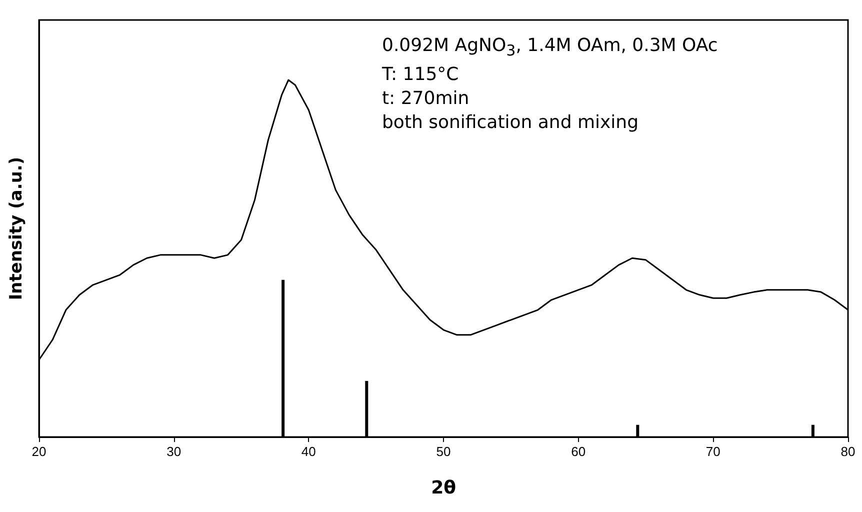 This screenshot has height=512, width=862. Describe the element at coordinates (16, 228) in the screenshot. I see `y-axis-title: Intensity (a.u.)` at that location.